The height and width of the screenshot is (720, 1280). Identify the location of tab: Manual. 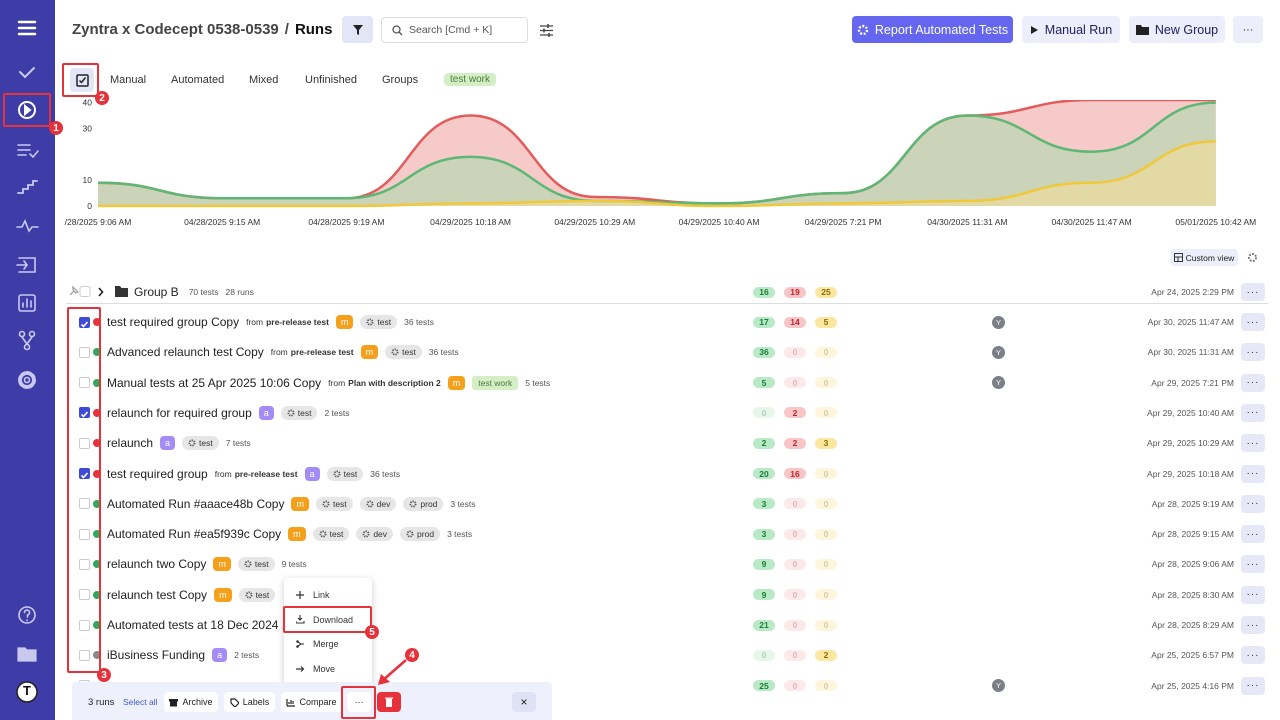
(128, 80).